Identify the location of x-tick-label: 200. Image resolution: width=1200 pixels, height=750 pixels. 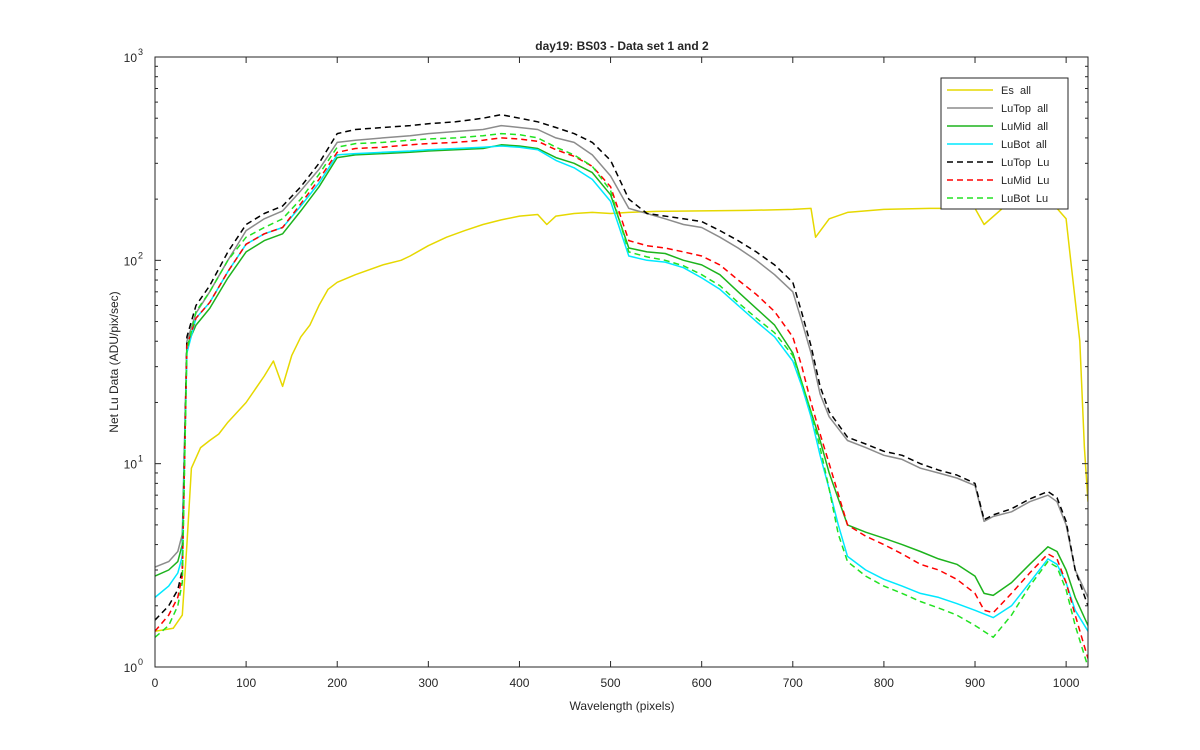
(337, 683).